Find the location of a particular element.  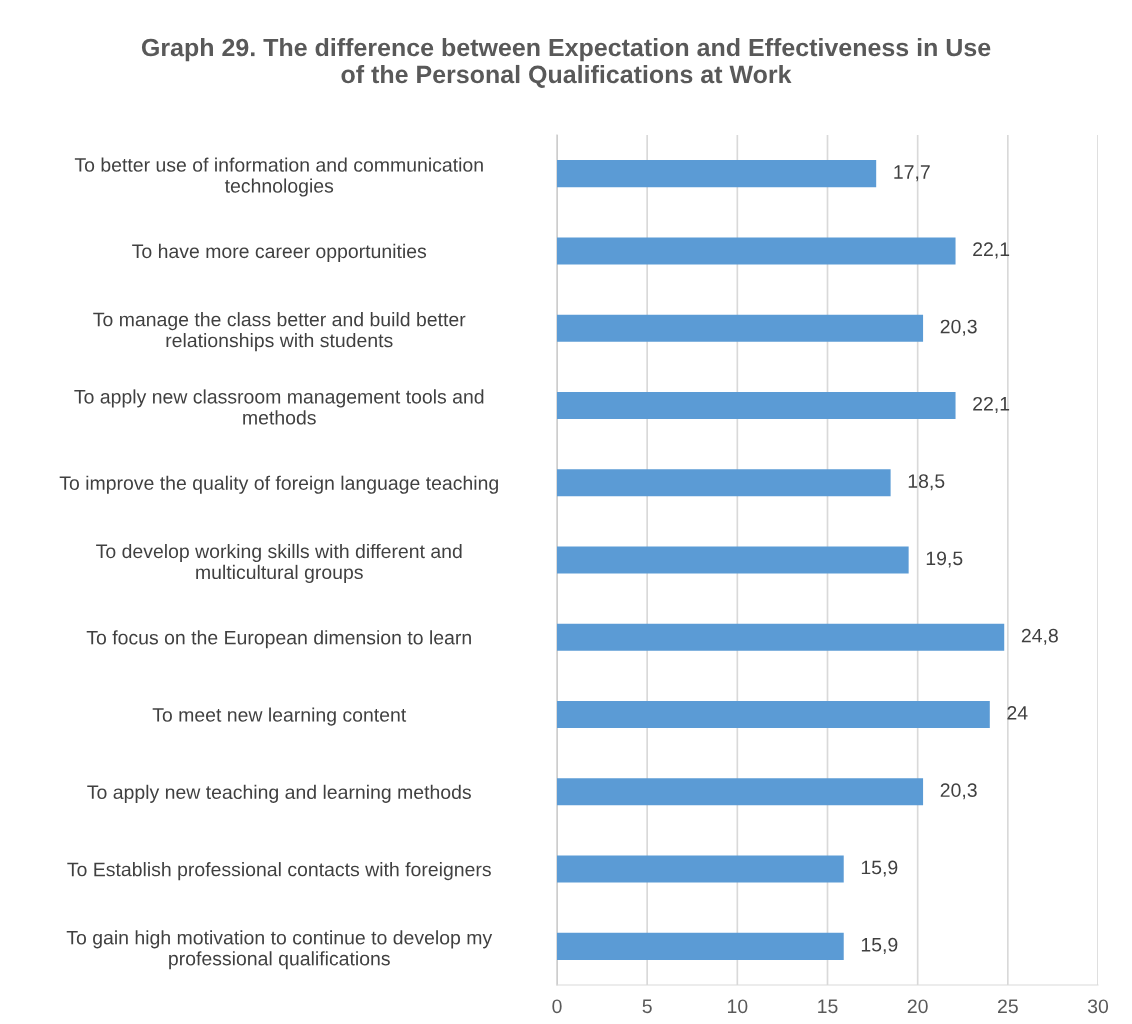

data-label: 18,5 is located at coordinates (926, 482).